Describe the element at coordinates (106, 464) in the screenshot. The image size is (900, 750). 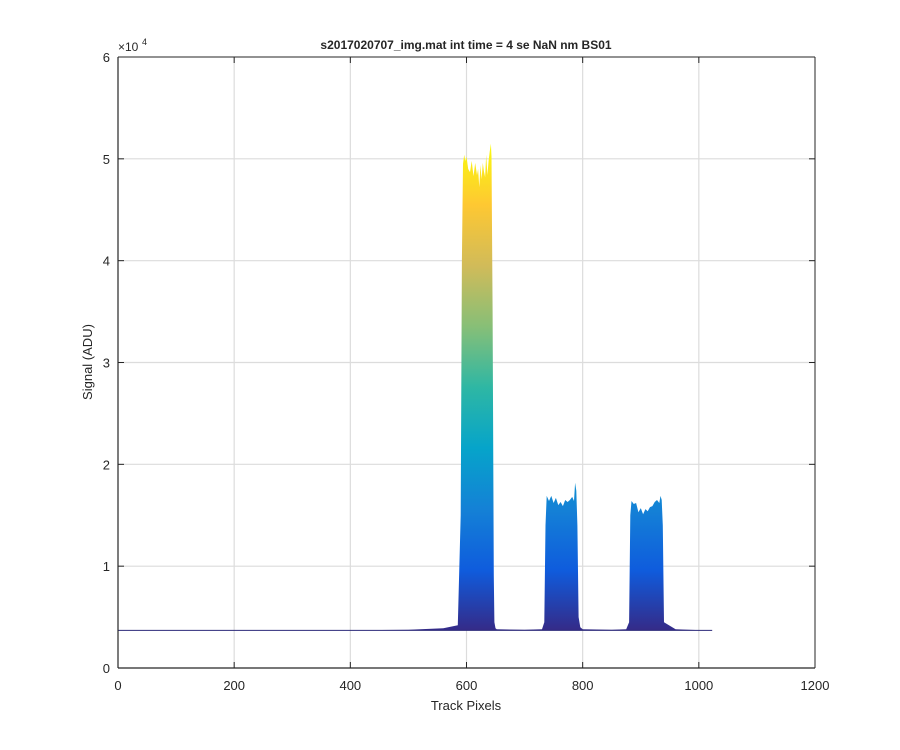
I see `y-tick-label: 2` at that location.